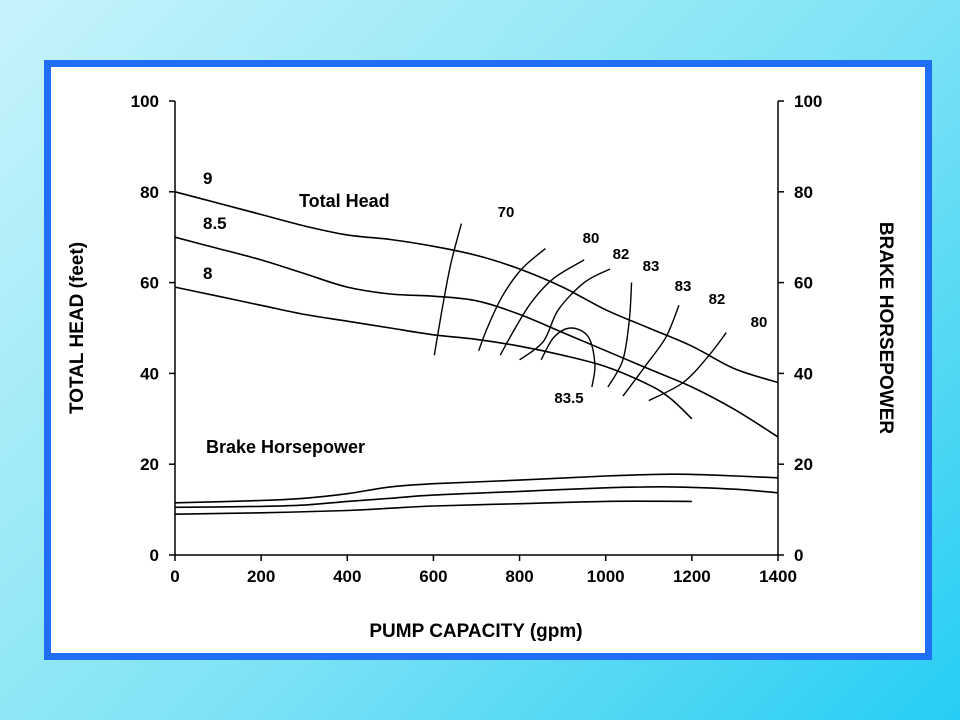  Describe the element at coordinates (506, 212) in the screenshot. I see `efficiency-contour-label: 70` at that location.